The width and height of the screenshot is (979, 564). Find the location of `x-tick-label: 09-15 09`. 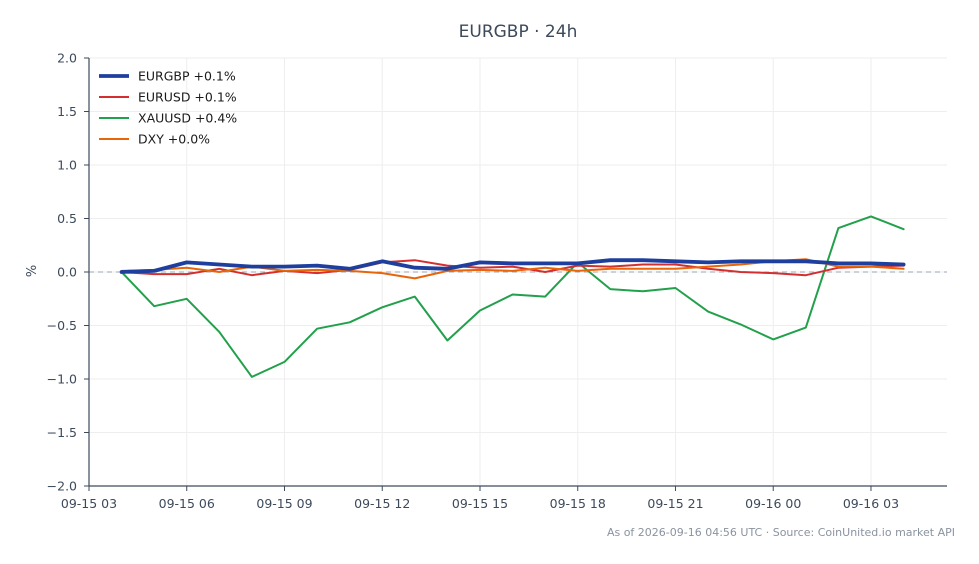

x-tick-label: 09-15 09 is located at coordinates (284, 503).